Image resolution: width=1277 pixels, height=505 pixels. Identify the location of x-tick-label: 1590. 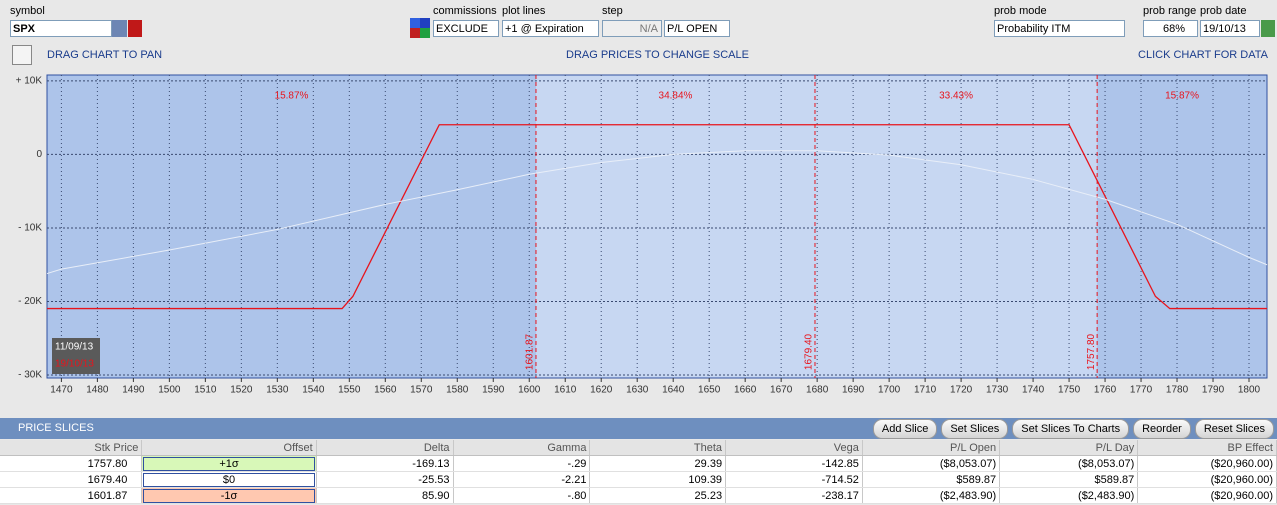
(493, 390).